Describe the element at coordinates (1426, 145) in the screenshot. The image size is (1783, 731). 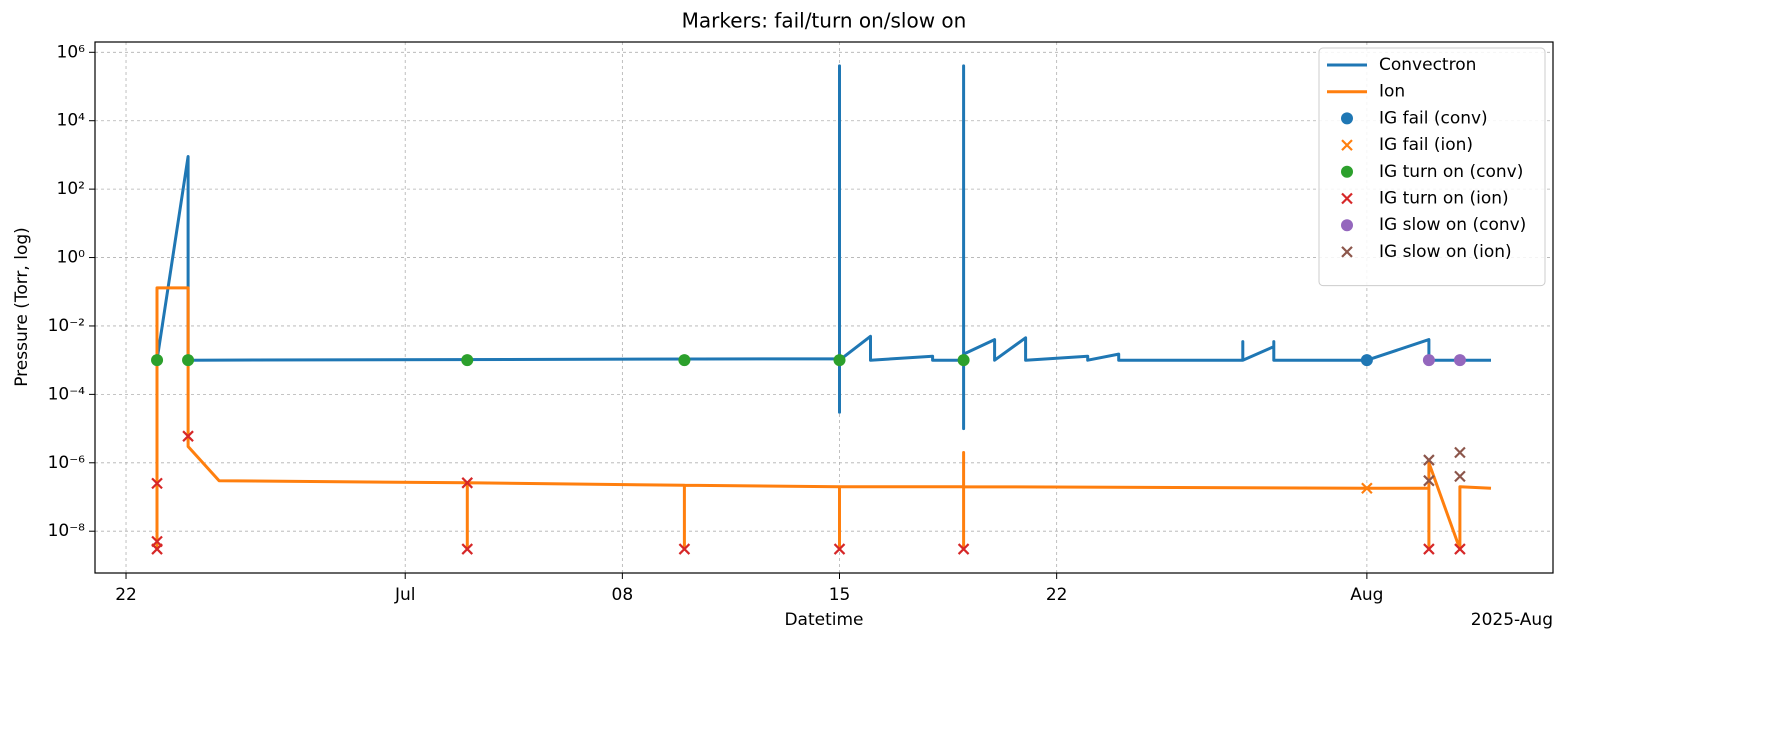
I see `legend-label: IG fail (ion)` at that location.